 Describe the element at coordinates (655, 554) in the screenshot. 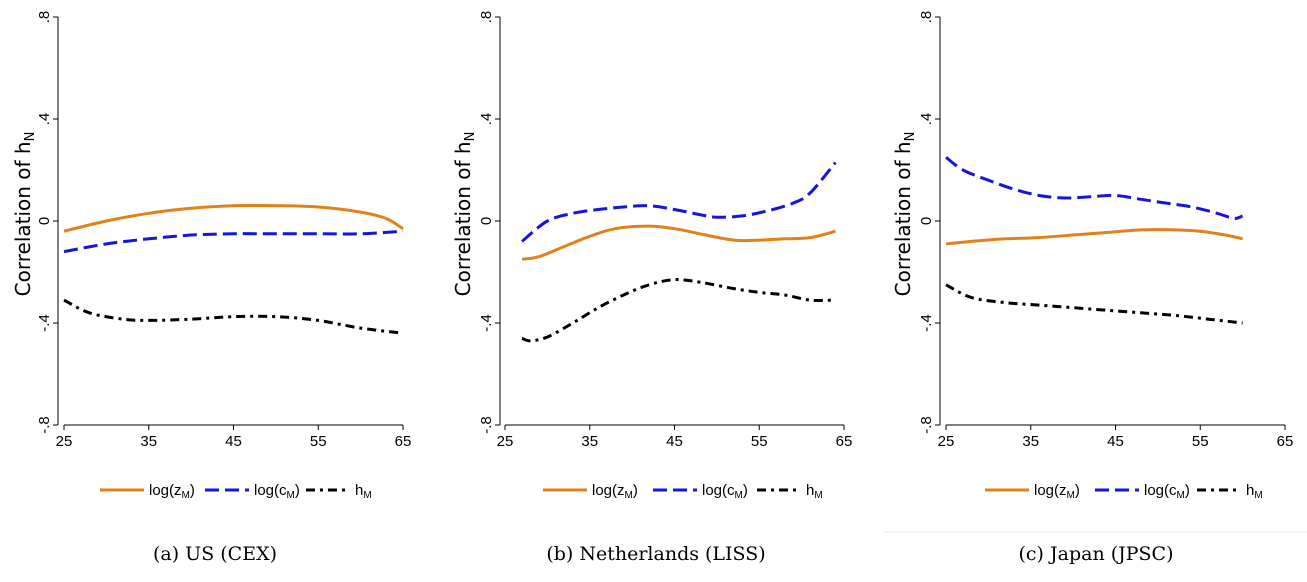

I see `panel-caption: (b) Netherlands (LISS)` at that location.